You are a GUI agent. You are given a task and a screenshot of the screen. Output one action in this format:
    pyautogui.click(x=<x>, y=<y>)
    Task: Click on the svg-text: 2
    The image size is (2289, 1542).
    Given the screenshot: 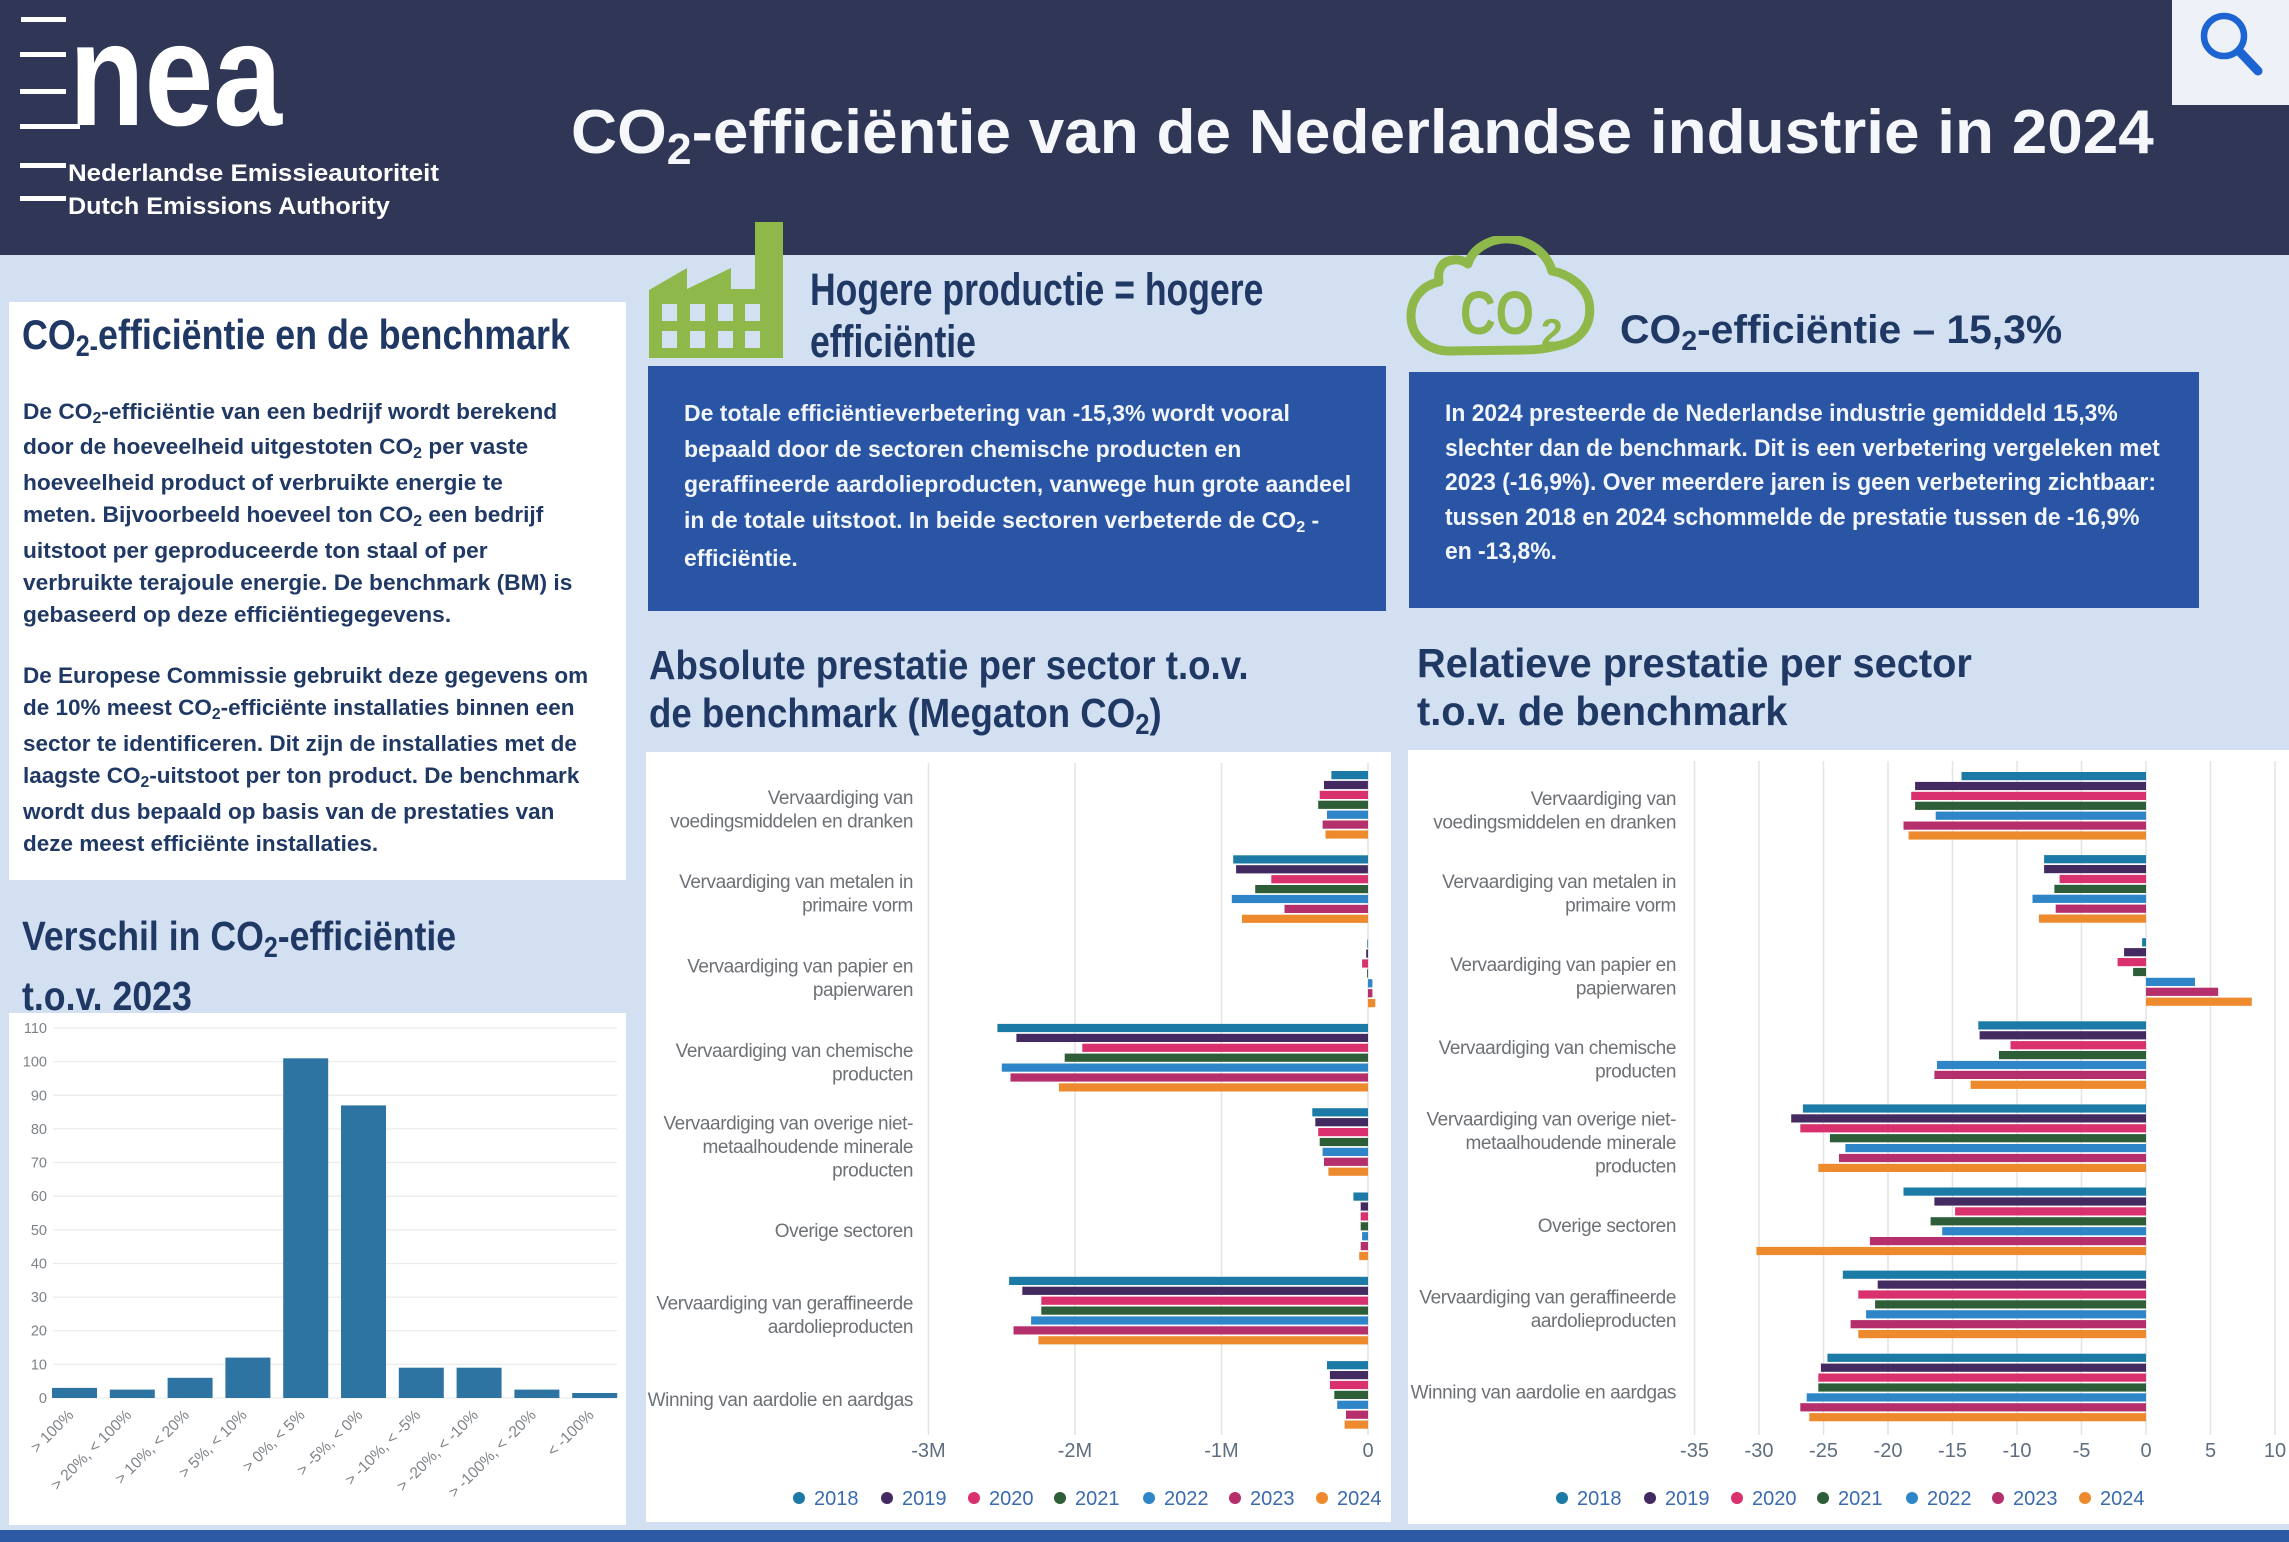 What is the action you would take?
    pyautogui.click(x=1552, y=333)
    